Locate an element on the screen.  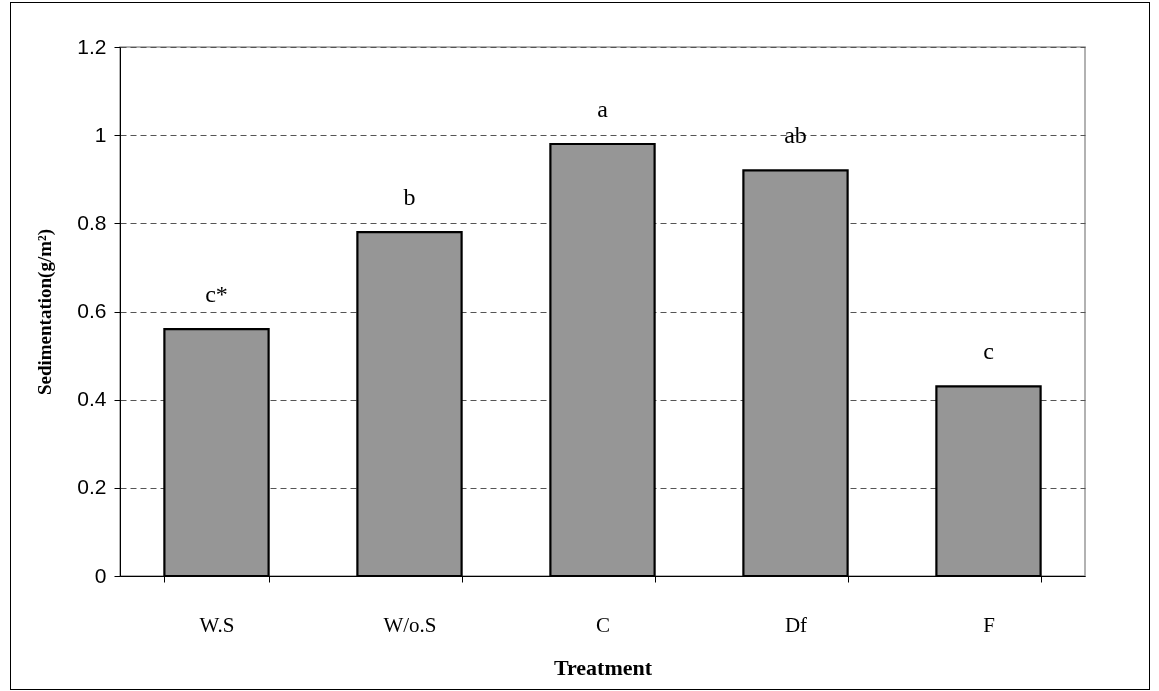
x-axis-title: Treatment is located at coordinates (603, 667).